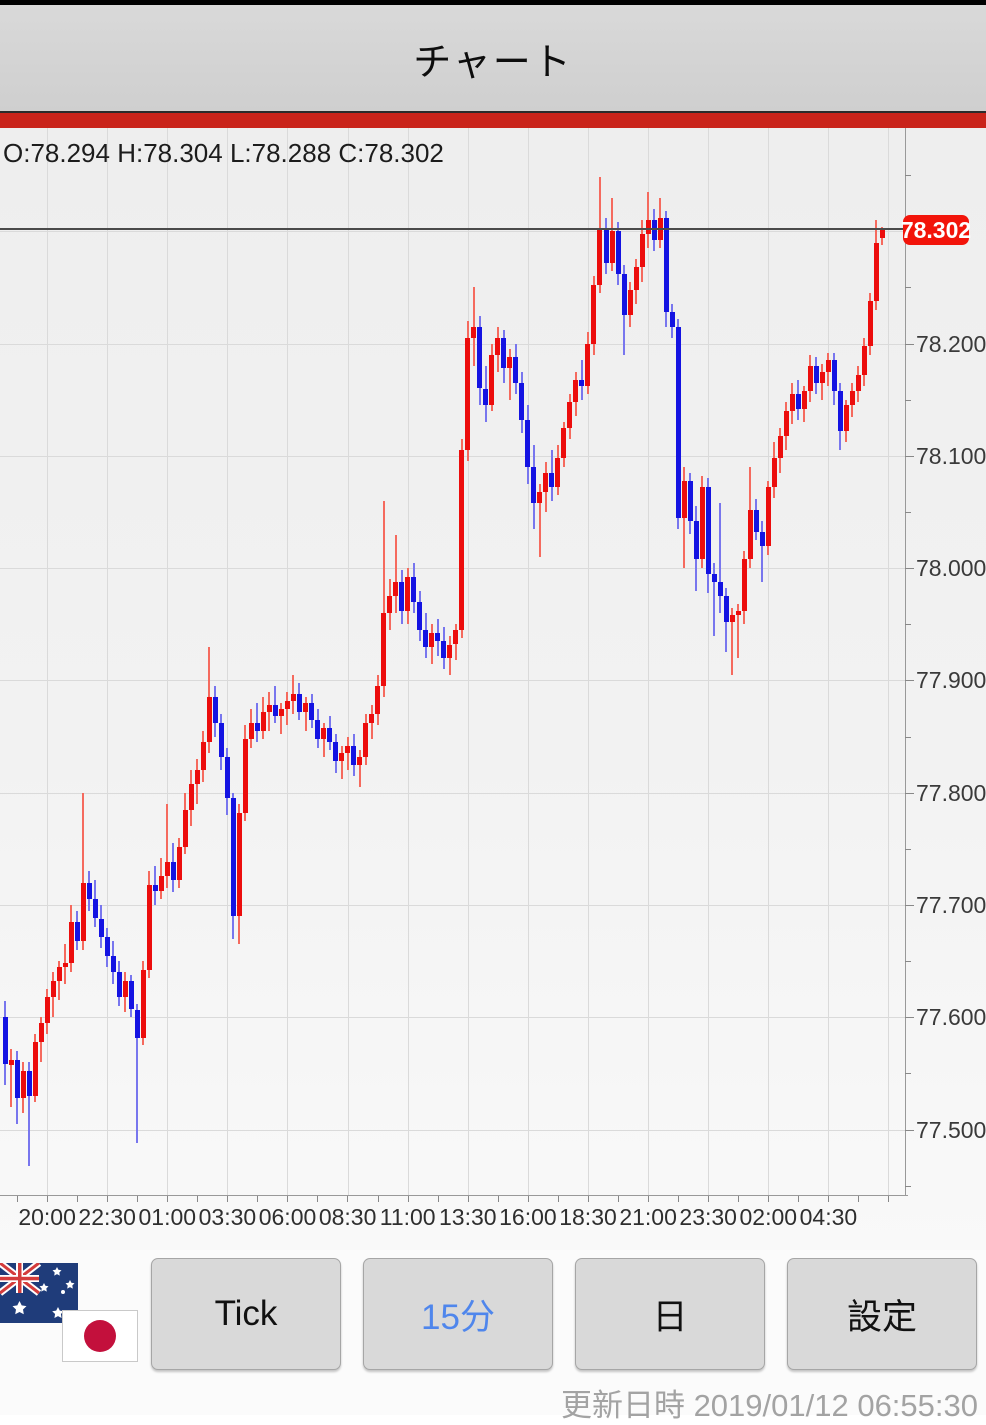 The width and height of the screenshot is (986, 1425). What do you see at coordinates (588, 1217) in the screenshot?
I see `x-axis-label: 18:30` at bounding box center [588, 1217].